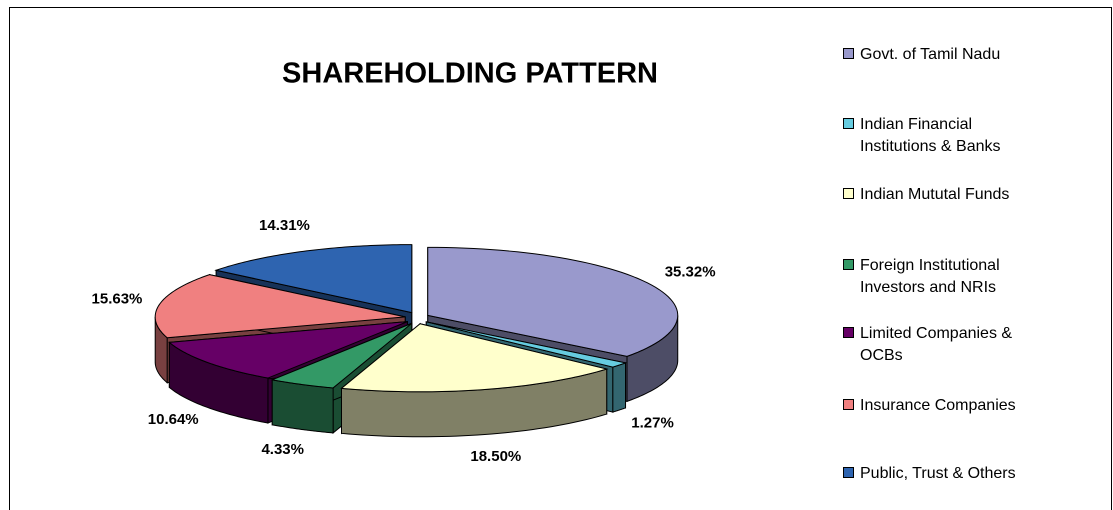  What do you see at coordinates (936, 344) in the screenshot?
I see `legend-label: Limited Companies & OCBs` at bounding box center [936, 344].